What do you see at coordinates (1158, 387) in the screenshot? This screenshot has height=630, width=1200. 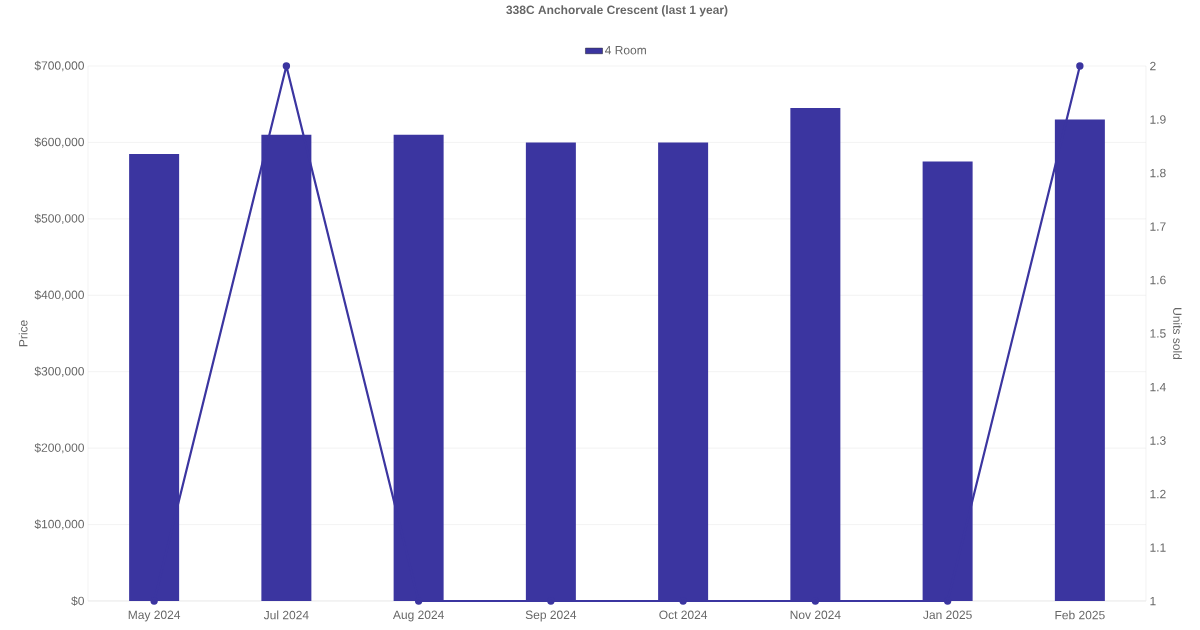 I see `y2-tick-label: 1.4` at bounding box center [1158, 387].